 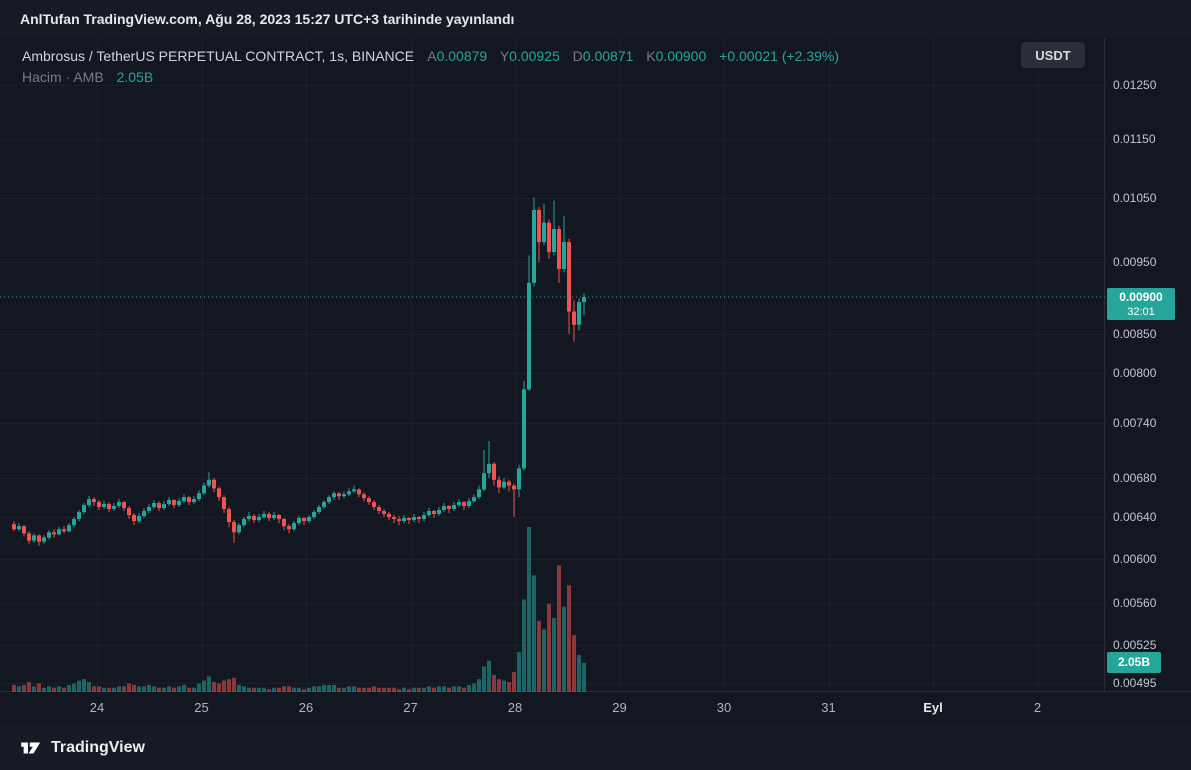 I want to click on current-price-badge: 0.00900 32:01, so click(x=1141, y=304).